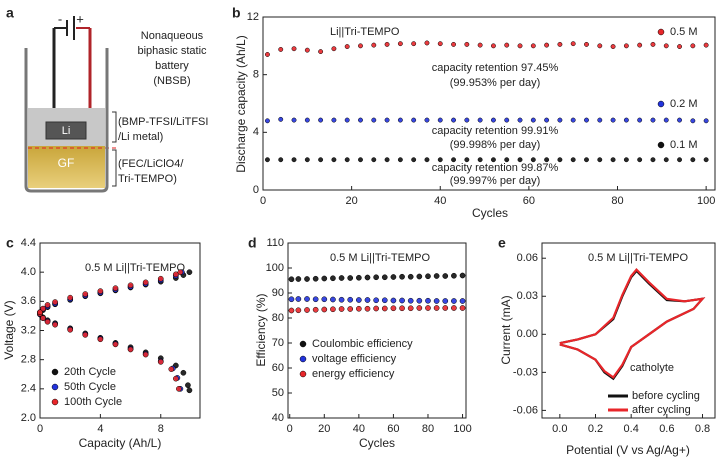 Image resolution: width=726 pixels, height=466 pixels. I want to click on y-tick-label: 40, so click(278, 418).